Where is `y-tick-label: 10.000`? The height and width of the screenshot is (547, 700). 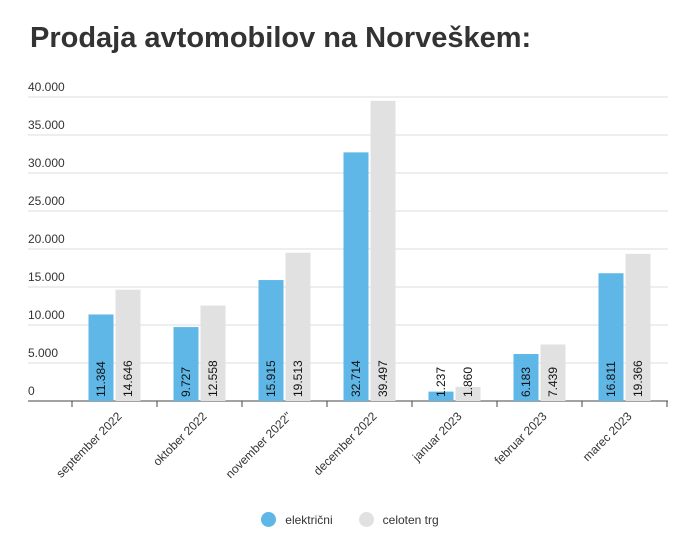
y-tick-label: 10.000 is located at coordinates (46, 315).